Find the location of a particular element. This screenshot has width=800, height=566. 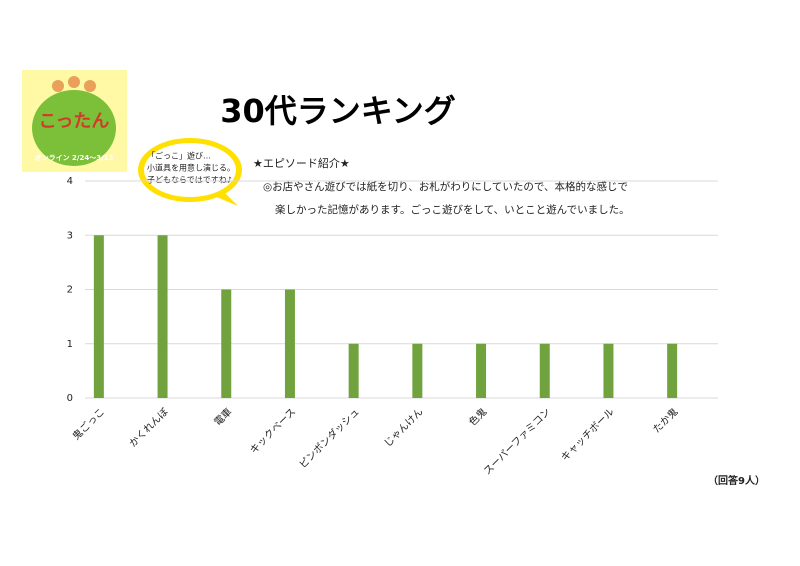

logo-blob is located at coordinates (74, 128).